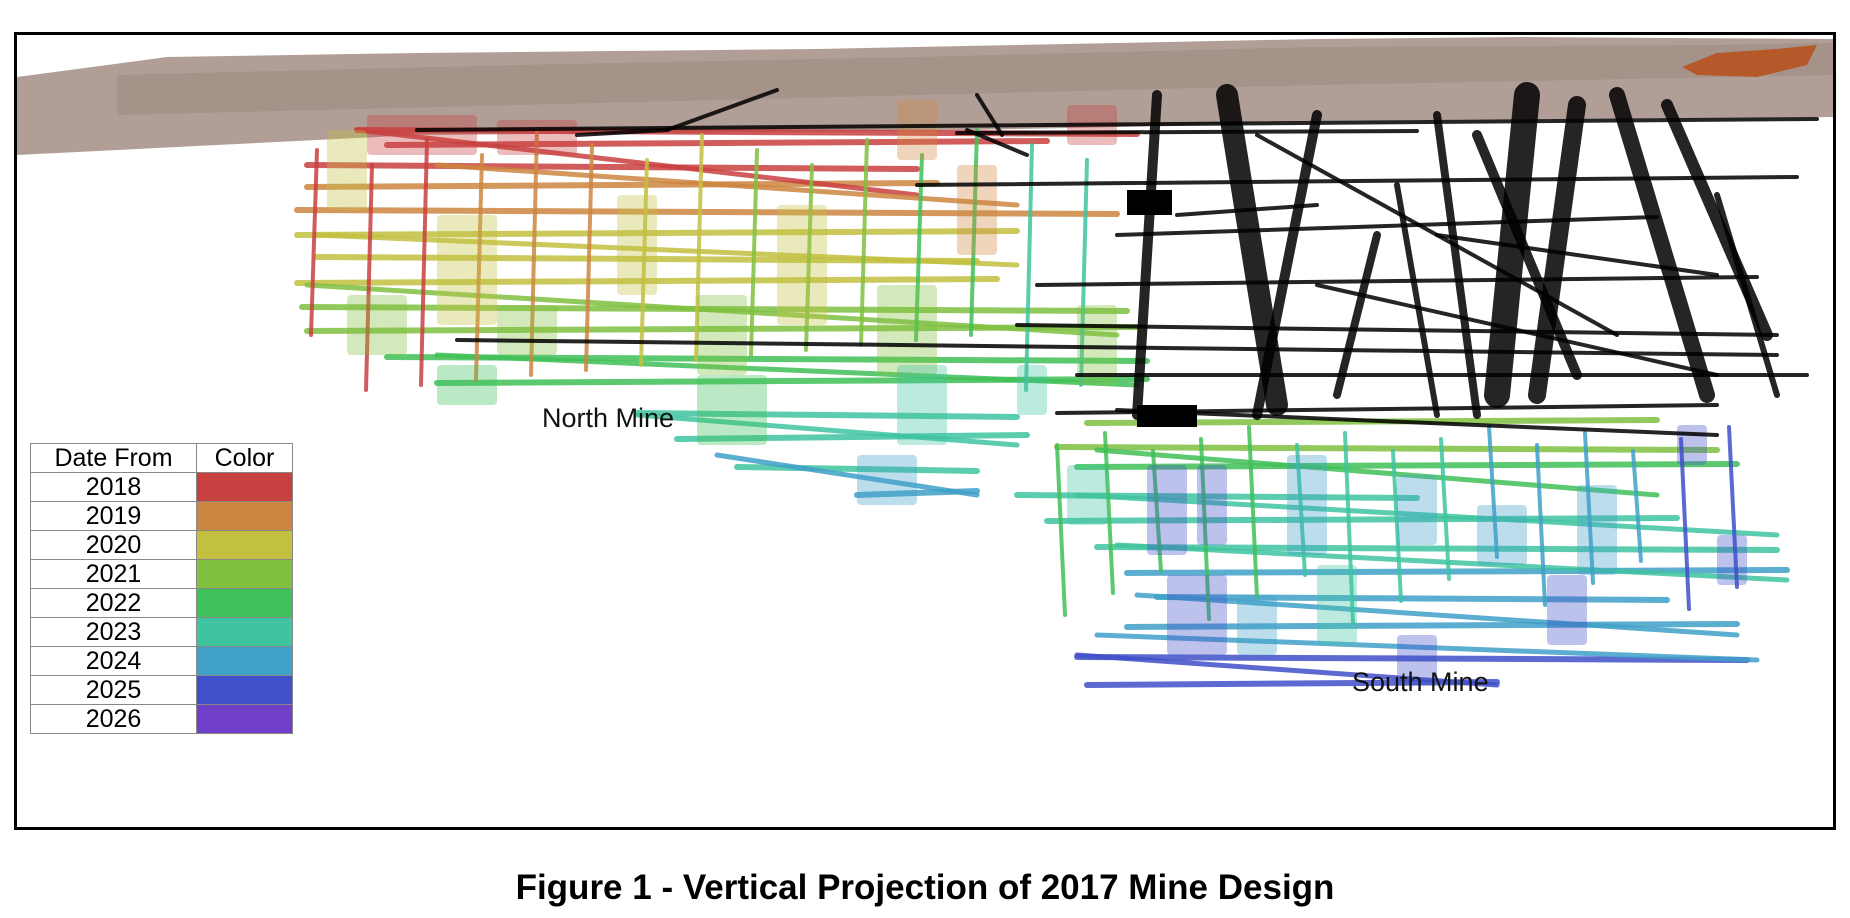 This screenshot has width=1850, height=918. Describe the element at coordinates (608, 418) in the screenshot. I see `north-mine-label: North Mine` at that location.